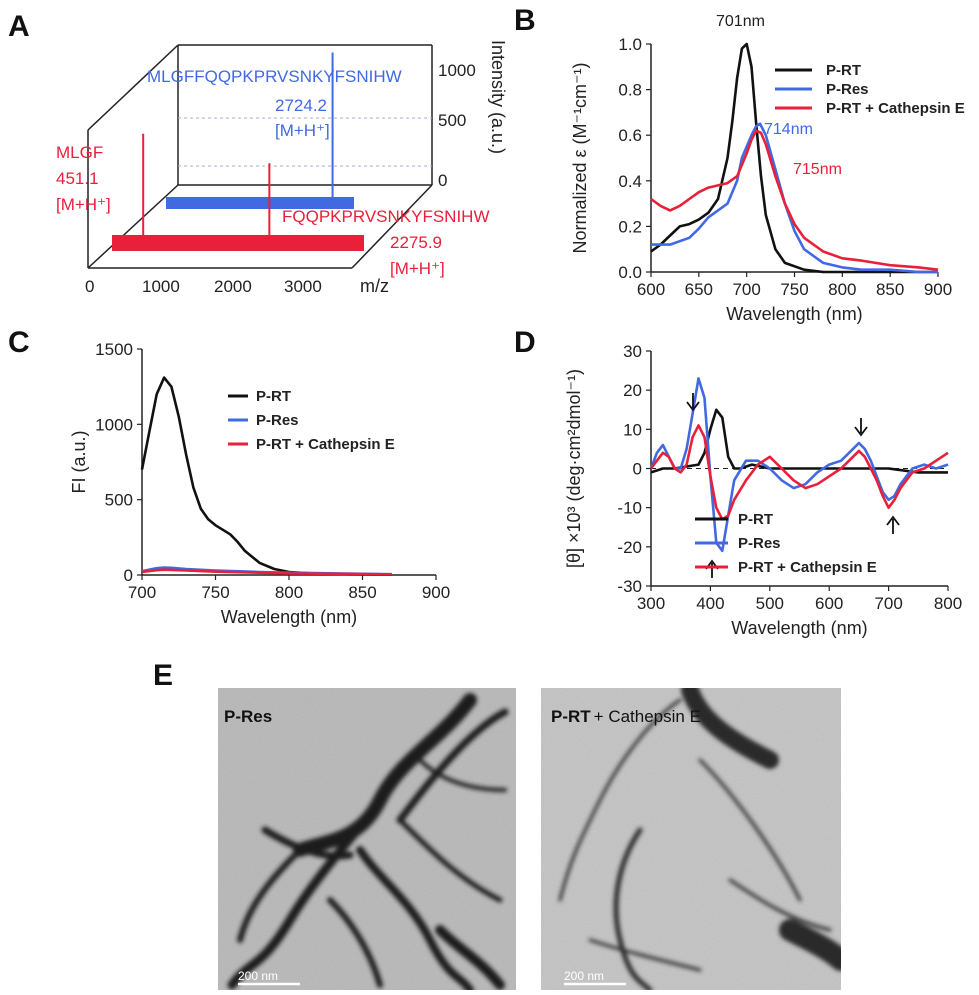 Image resolution: width=979 pixels, height=995 pixels. What do you see at coordinates (870, 89) in the screenshot?
I see `legend-b: P-RT P-Res P-RT + Cathepsin E` at bounding box center [870, 89].